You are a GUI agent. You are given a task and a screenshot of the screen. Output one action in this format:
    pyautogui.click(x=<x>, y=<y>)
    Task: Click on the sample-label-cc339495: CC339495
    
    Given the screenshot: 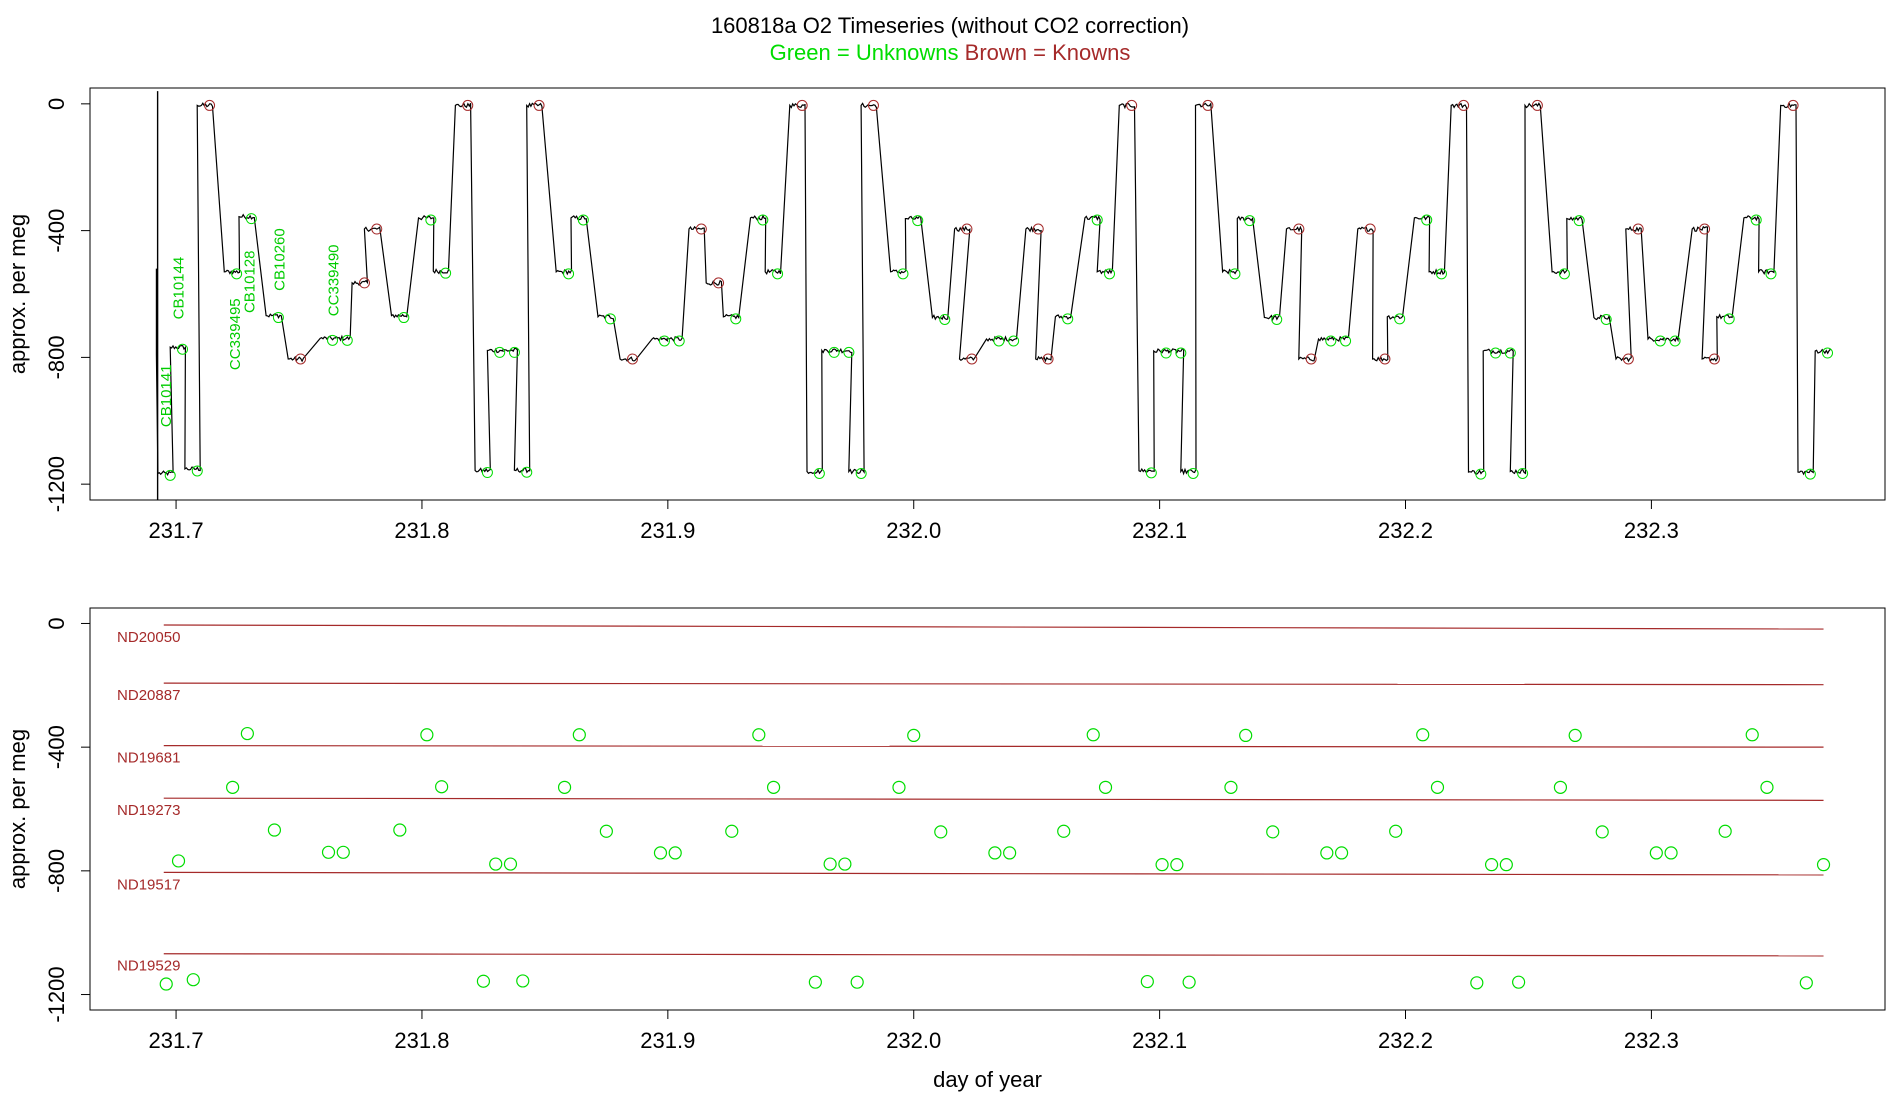 What is the action you would take?
    pyautogui.click(x=235, y=334)
    